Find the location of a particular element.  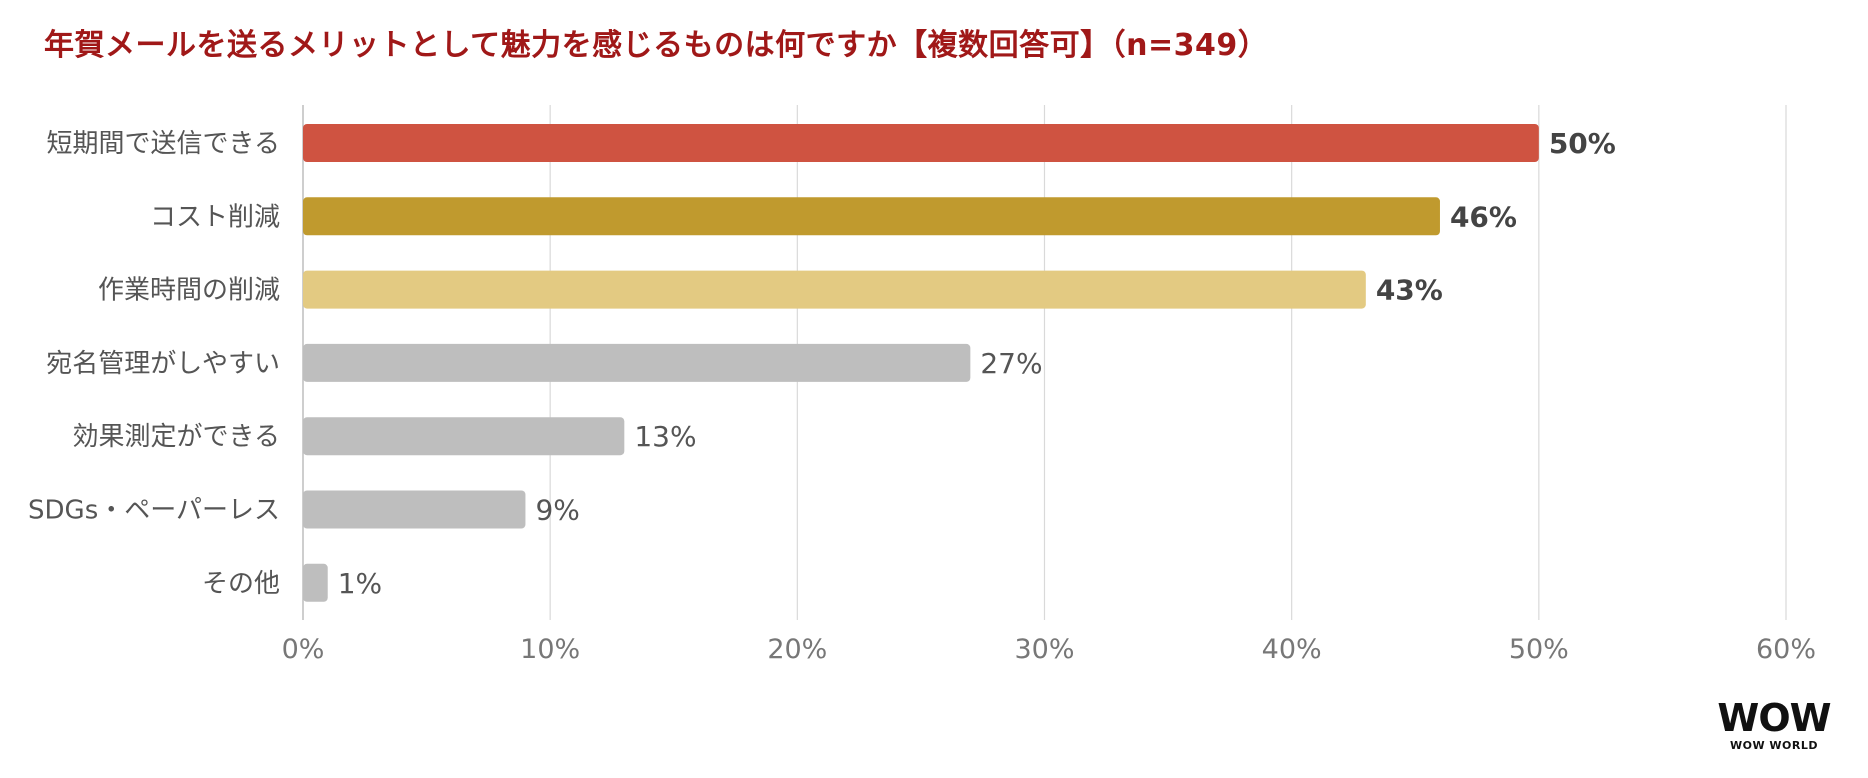

category-label: その他 is located at coordinates (241, 584).